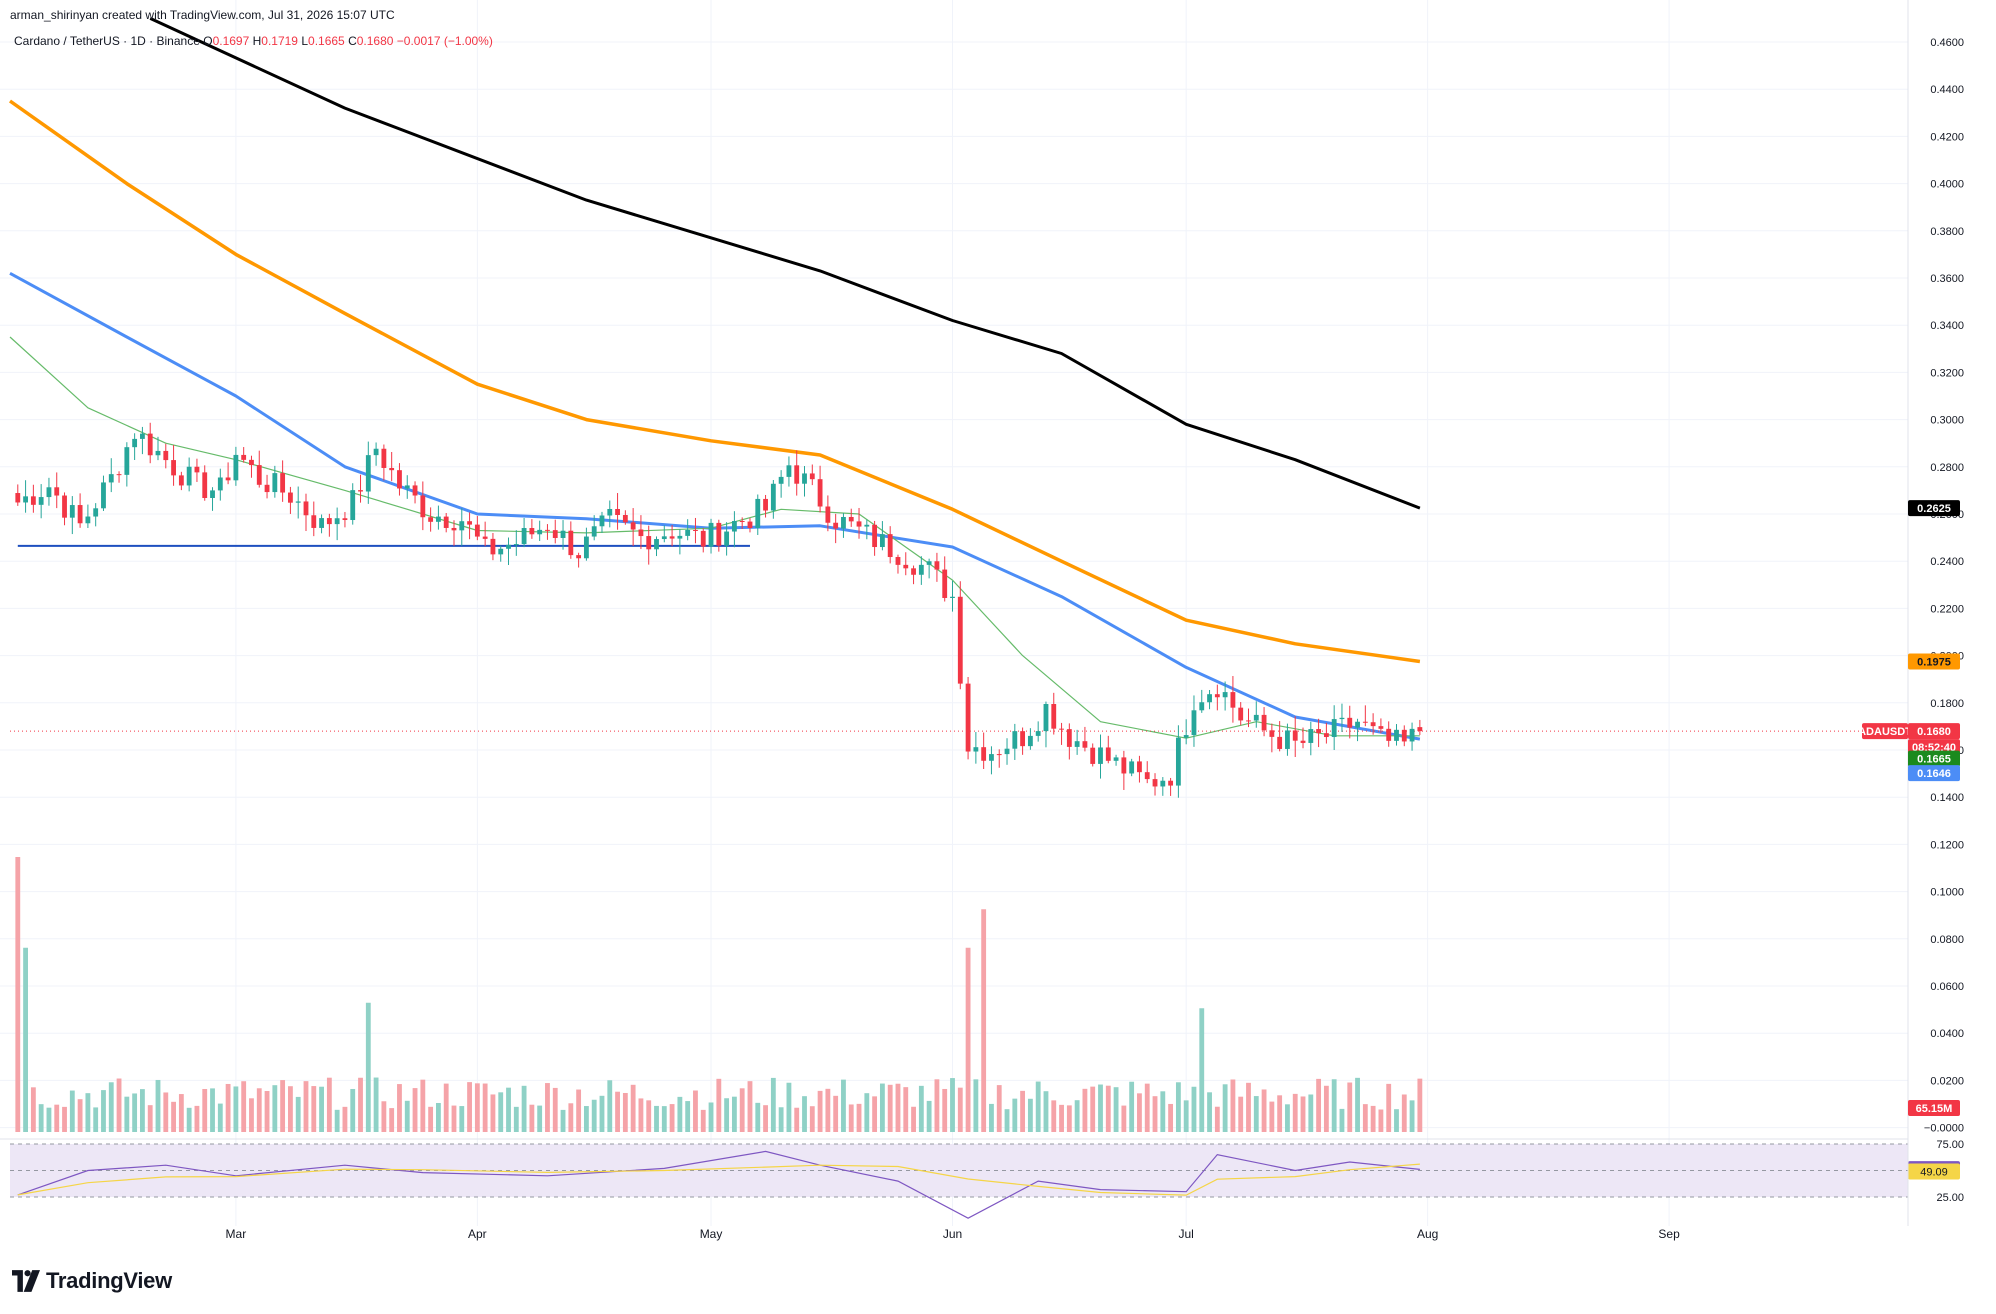  I want to click on price-tick-label: −0.0000, so click(1944, 1129).